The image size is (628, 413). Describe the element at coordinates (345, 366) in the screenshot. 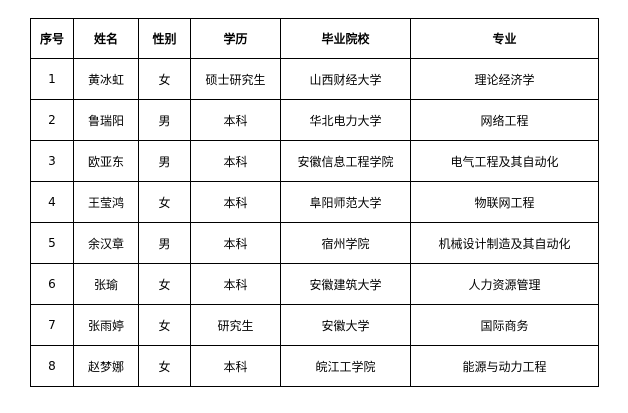

I see `cell-school: 皖江工学院` at that location.